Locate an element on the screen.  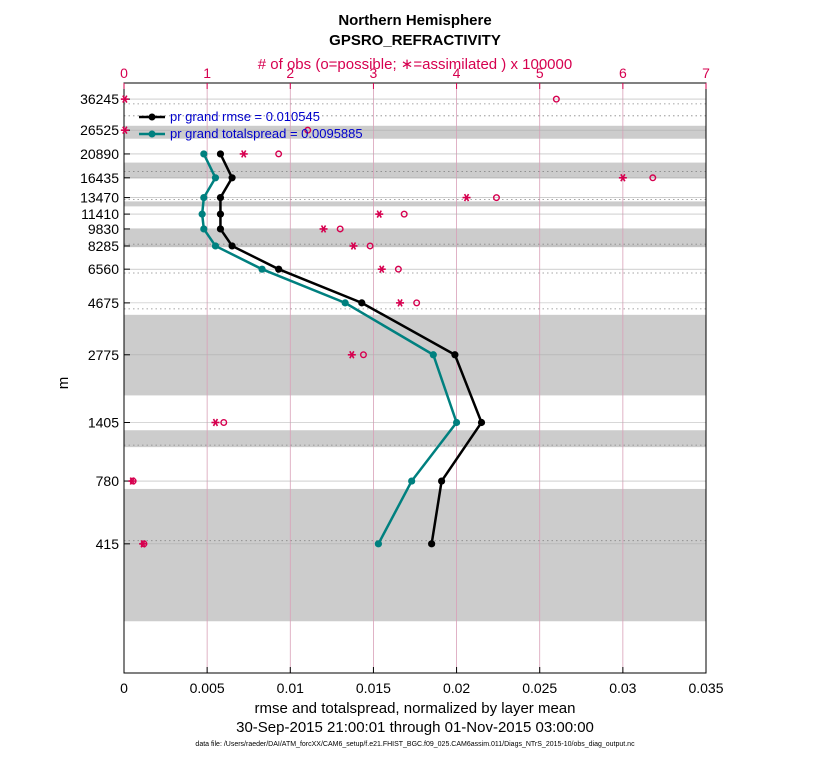
y-axis-label: m is located at coordinates (63, 383).